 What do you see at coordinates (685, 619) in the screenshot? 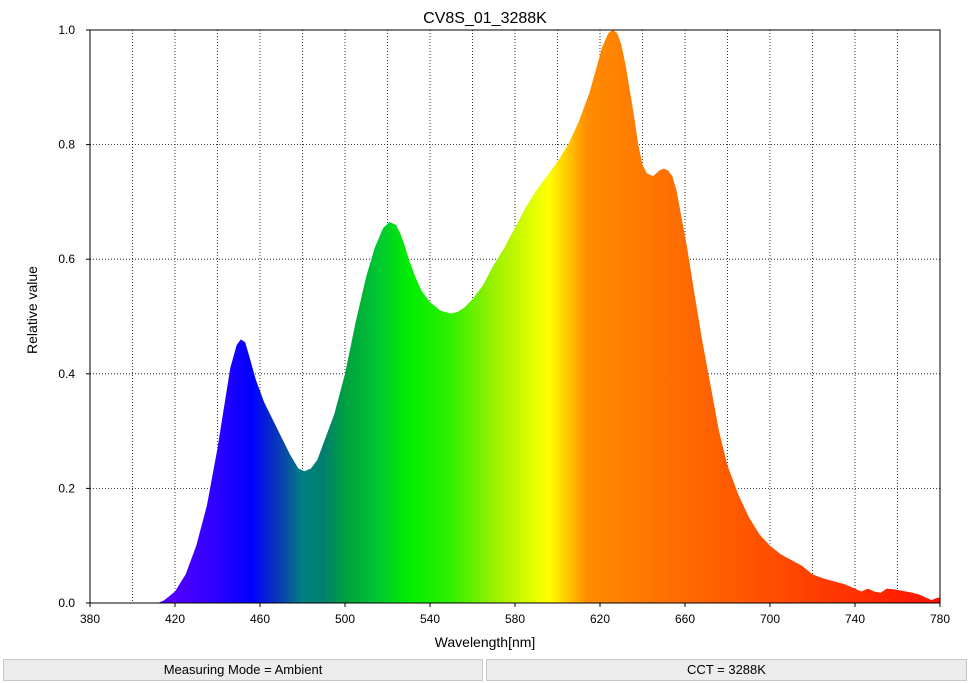
I see `x-tick-label: 660` at bounding box center [685, 619].